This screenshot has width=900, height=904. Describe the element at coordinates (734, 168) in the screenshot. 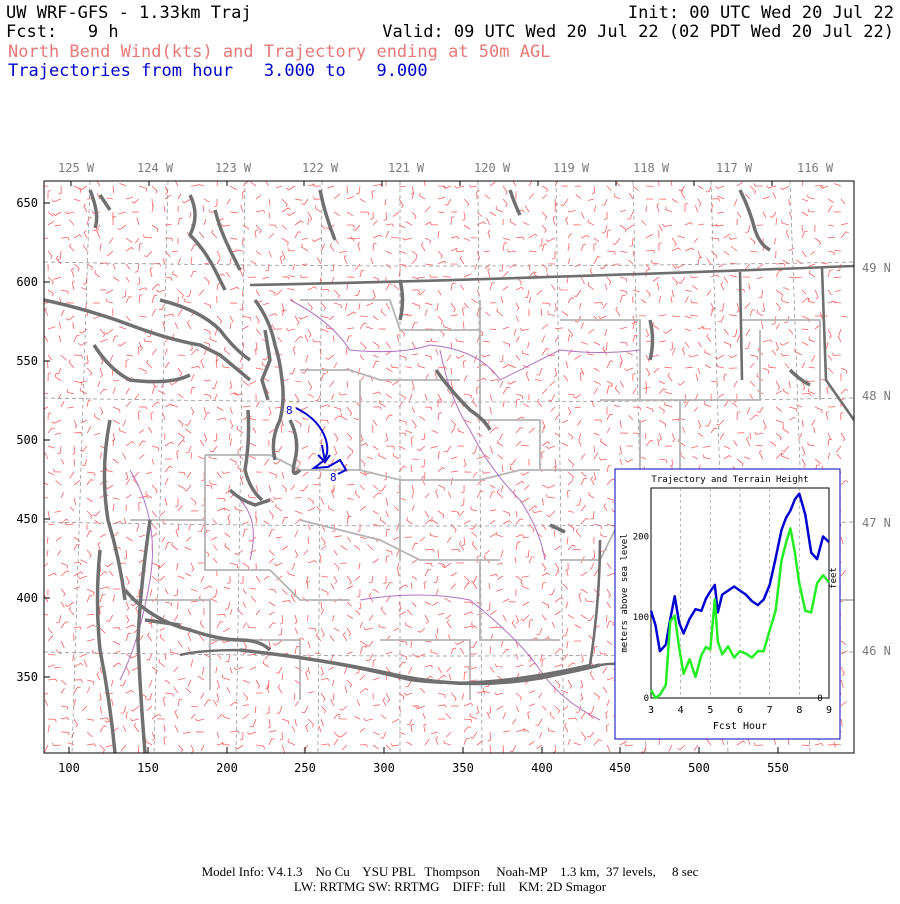

I see `lon-label: 117 W` at that location.